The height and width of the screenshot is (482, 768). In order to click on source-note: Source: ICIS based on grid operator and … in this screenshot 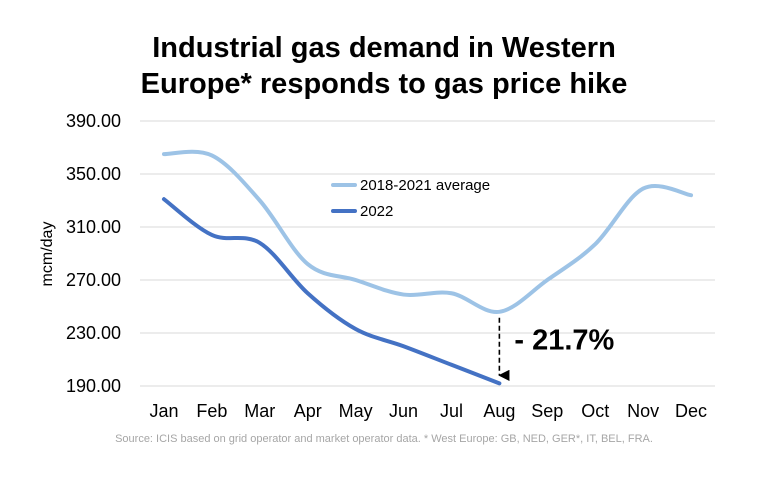, I will do `click(384, 439)`.